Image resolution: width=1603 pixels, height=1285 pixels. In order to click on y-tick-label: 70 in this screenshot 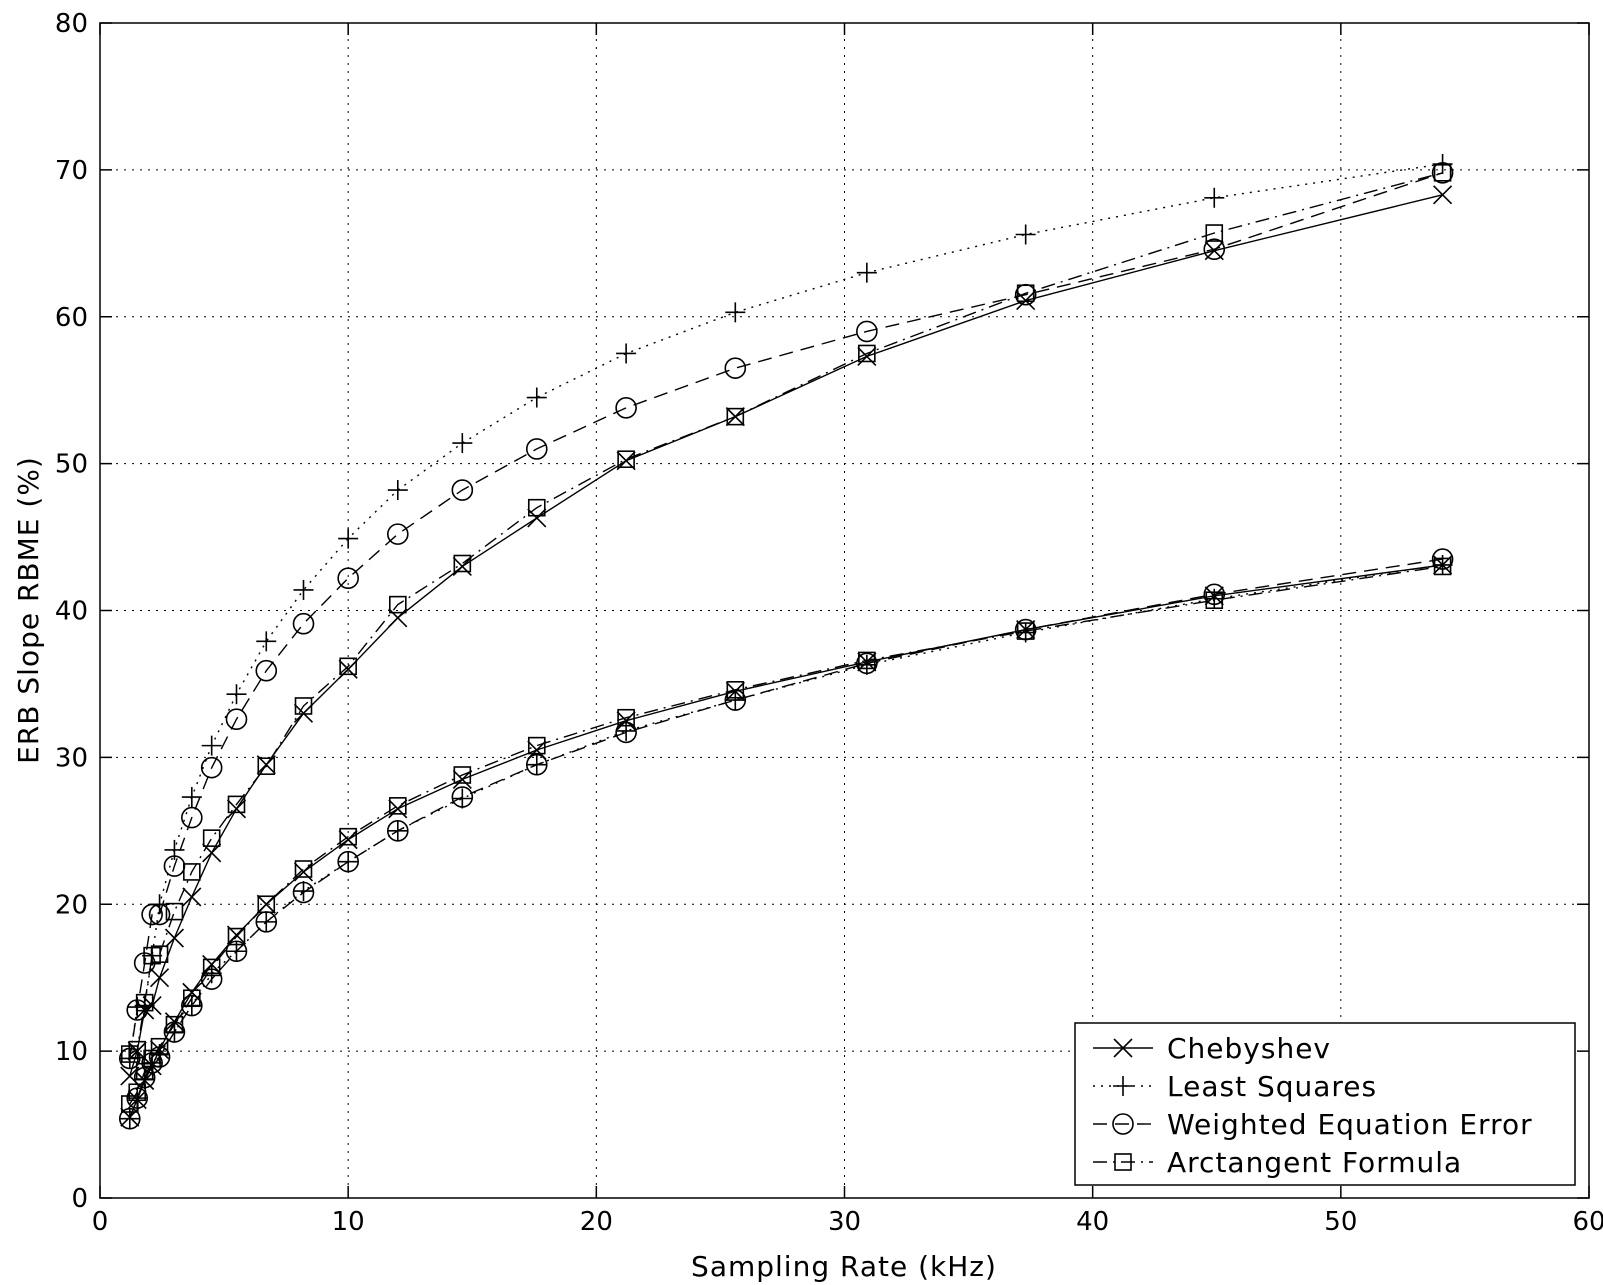, I will do `click(71, 171)`.